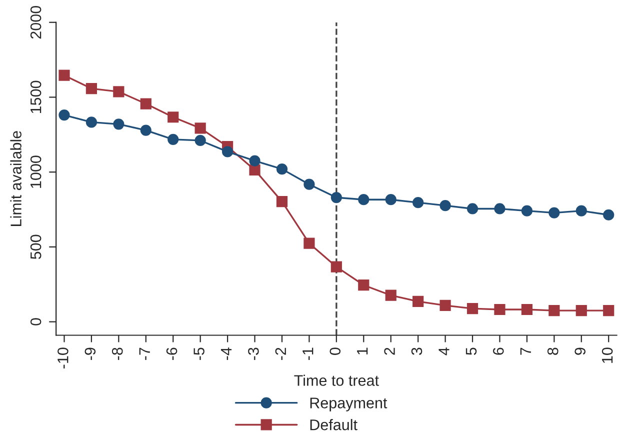 The height and width of the screenshot is (447, 623). I want to click on x-tick-label: -3, so click(253, 354).